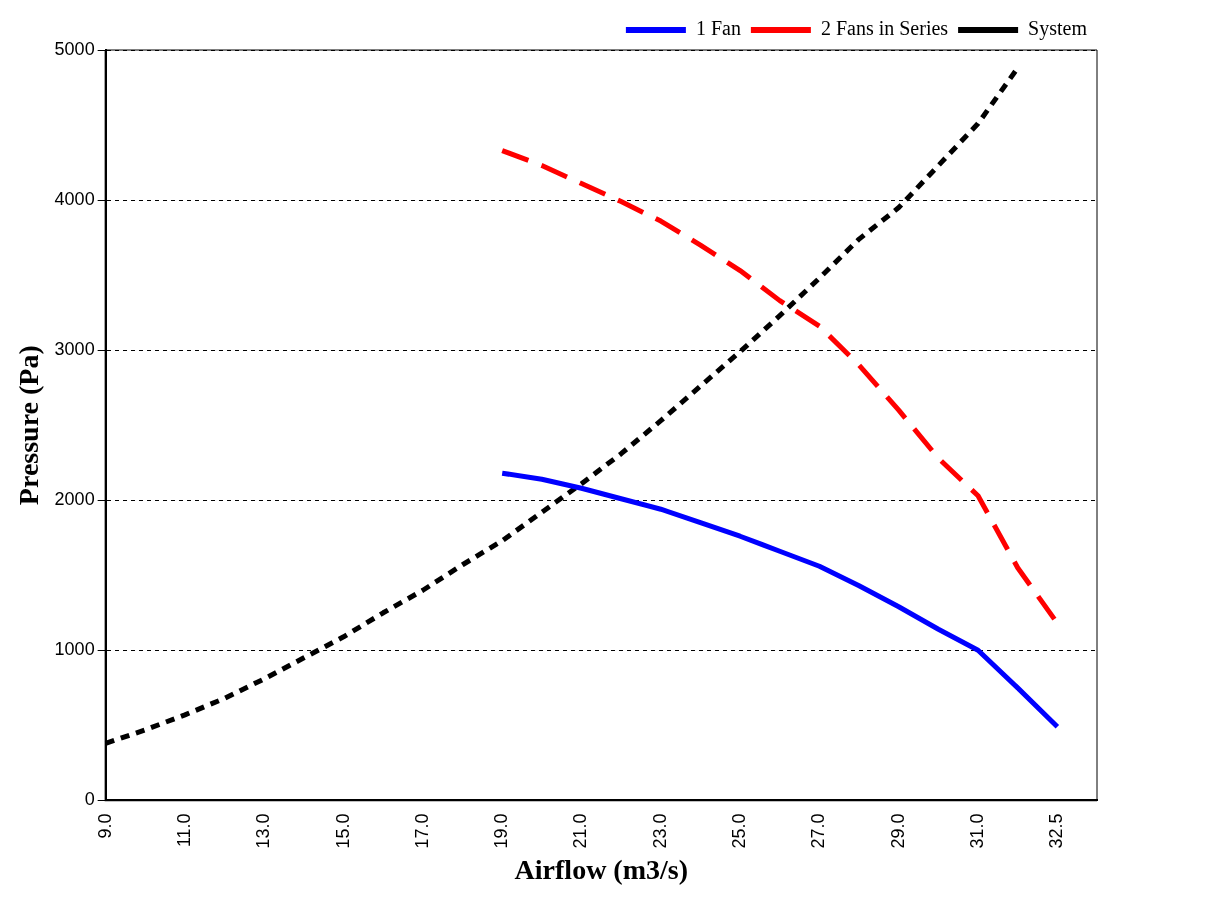  What do you see at coordinates (739, 831) in the screenshot?
I see `x-tick-label: 25.0` at bounding box center [739, 831].